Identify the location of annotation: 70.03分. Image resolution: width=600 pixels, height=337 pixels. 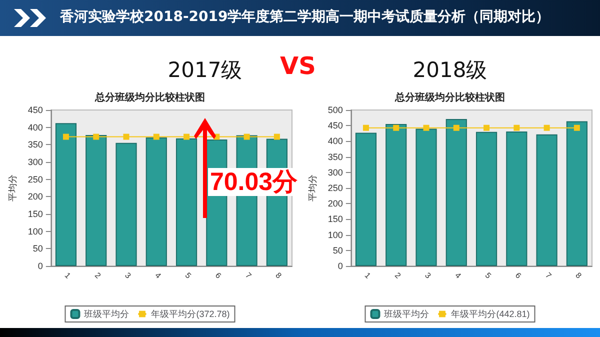
(254, 182).